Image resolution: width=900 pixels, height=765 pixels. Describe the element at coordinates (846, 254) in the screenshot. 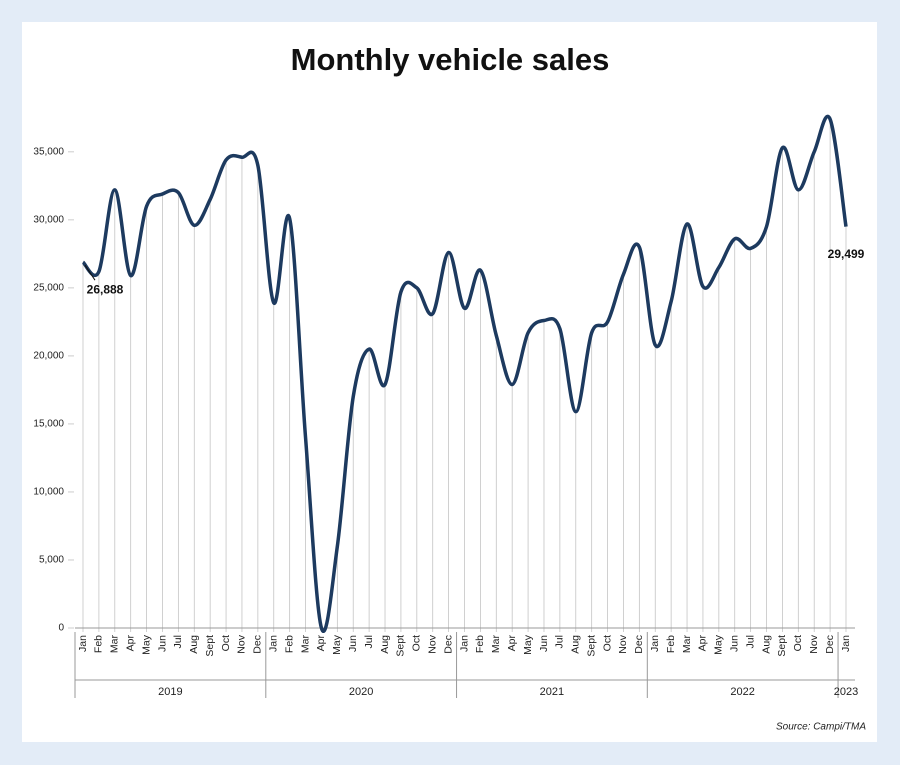

I see `value-label: 29,499` at that location.